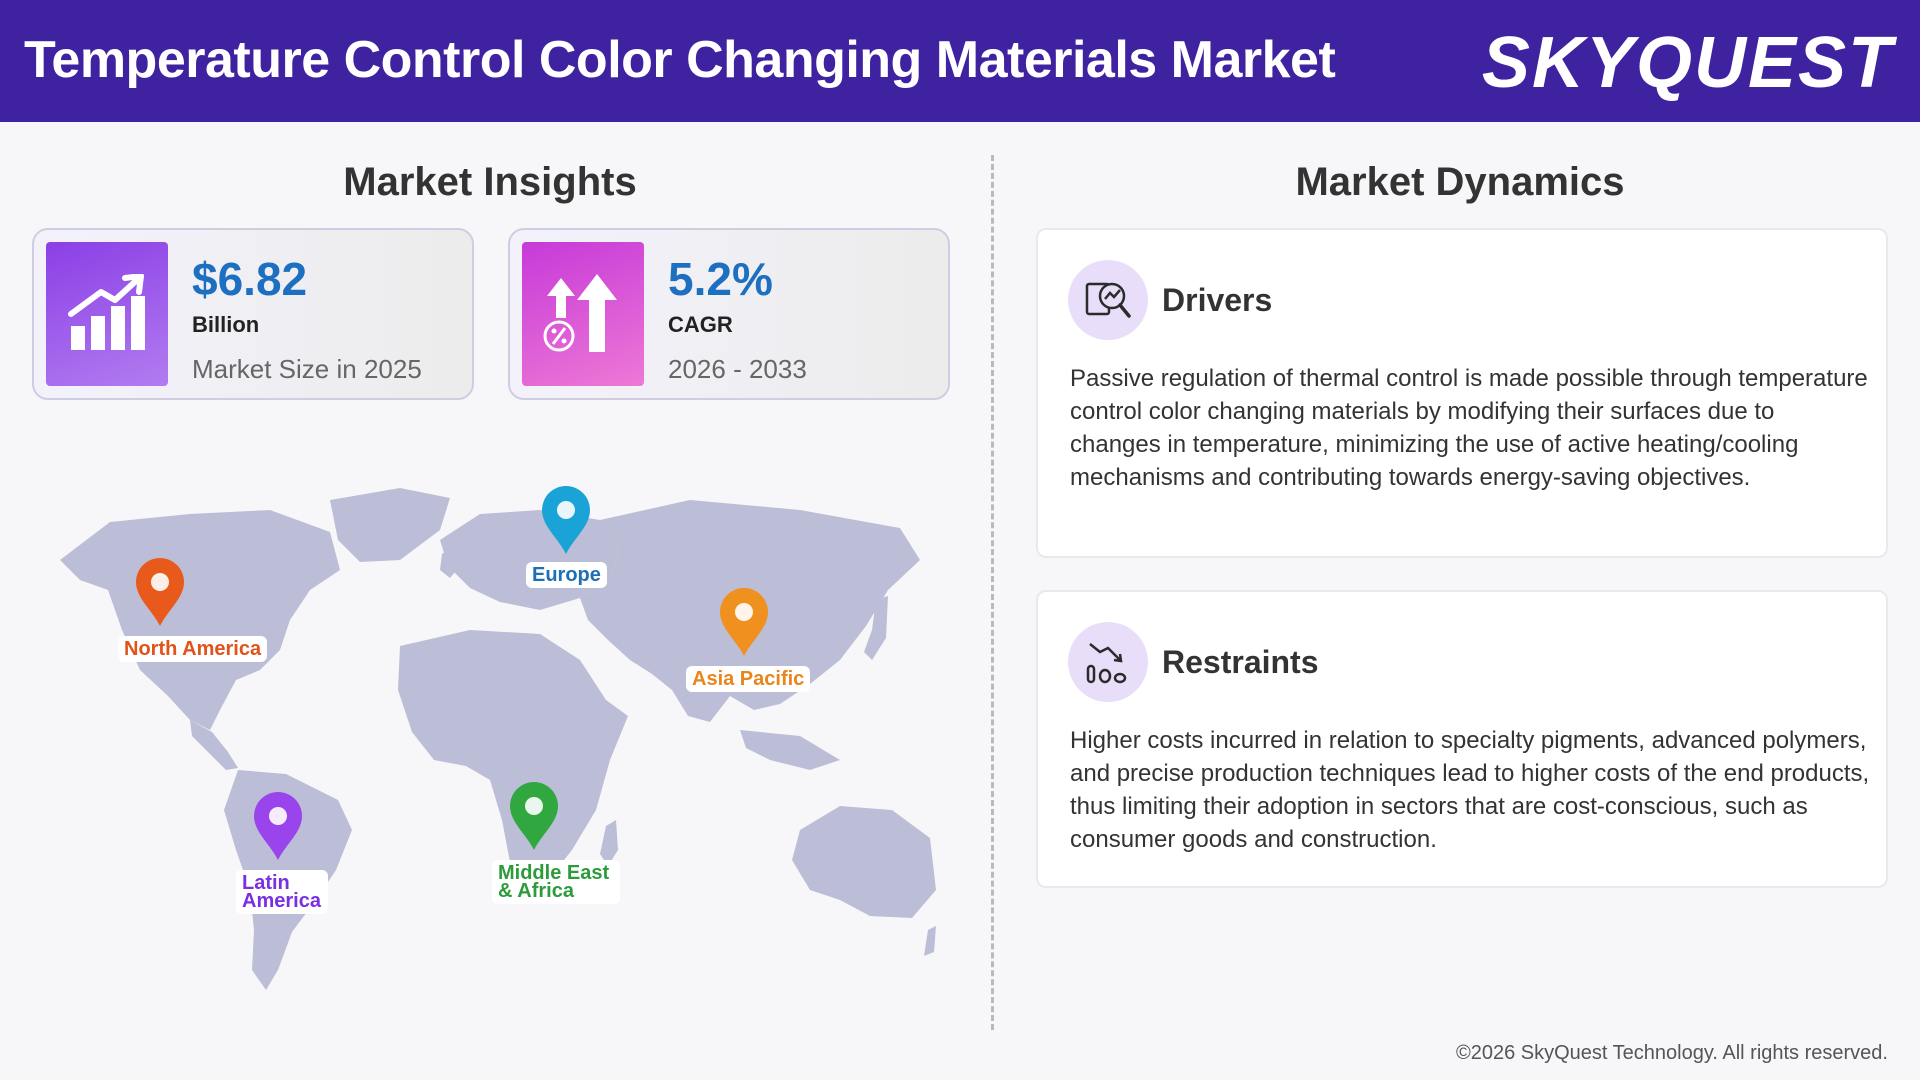 The height and width of the screenshot is (1080, 1920). Describe the element at coordinates (490, 182) in the screenshot. I see `market-insights-title: Market Insights` at that location.